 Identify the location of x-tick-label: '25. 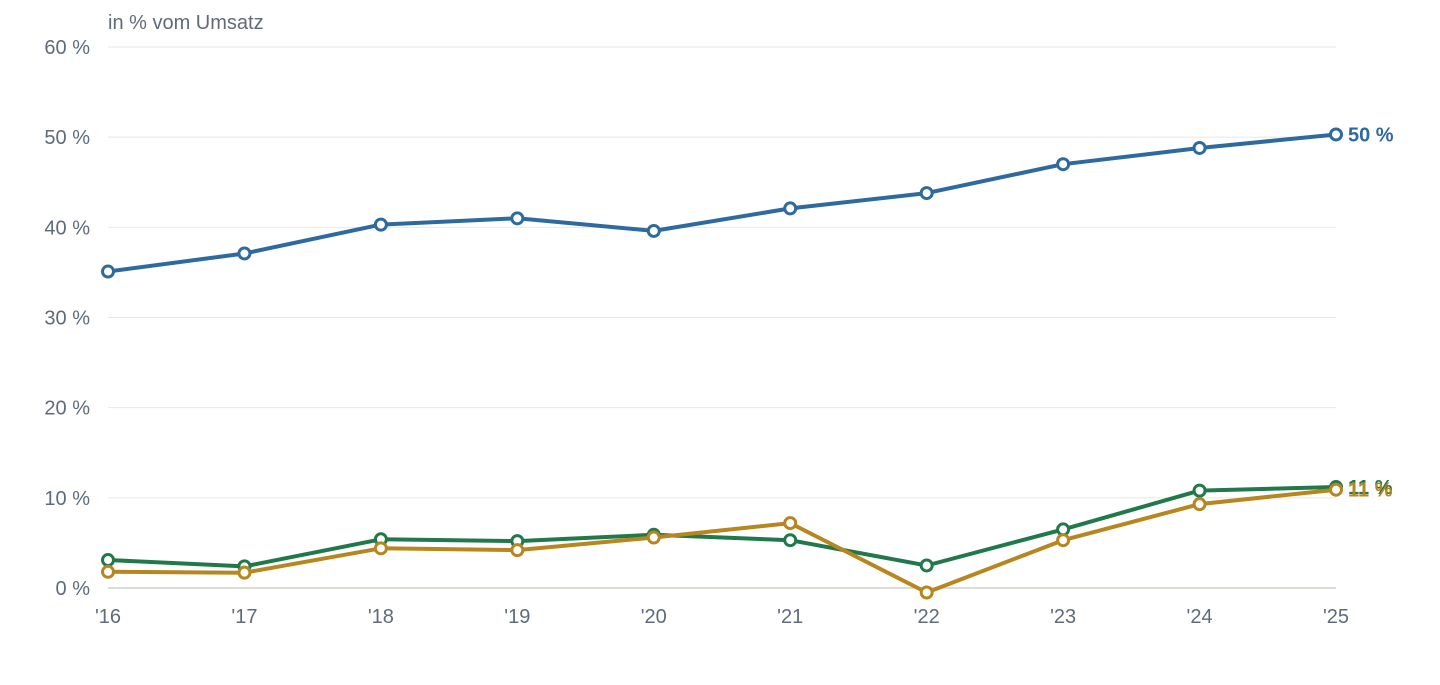
(1336, 617).